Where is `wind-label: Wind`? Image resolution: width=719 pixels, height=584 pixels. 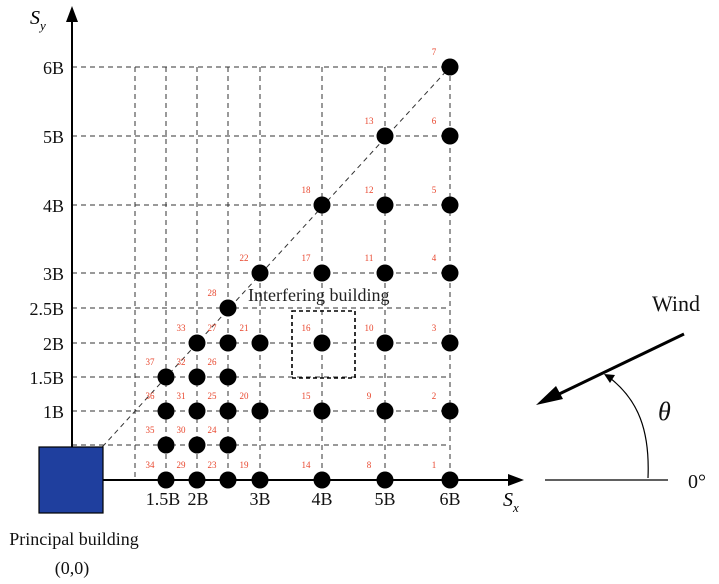
wind-label: Wind is located at coordinates (676, 303).